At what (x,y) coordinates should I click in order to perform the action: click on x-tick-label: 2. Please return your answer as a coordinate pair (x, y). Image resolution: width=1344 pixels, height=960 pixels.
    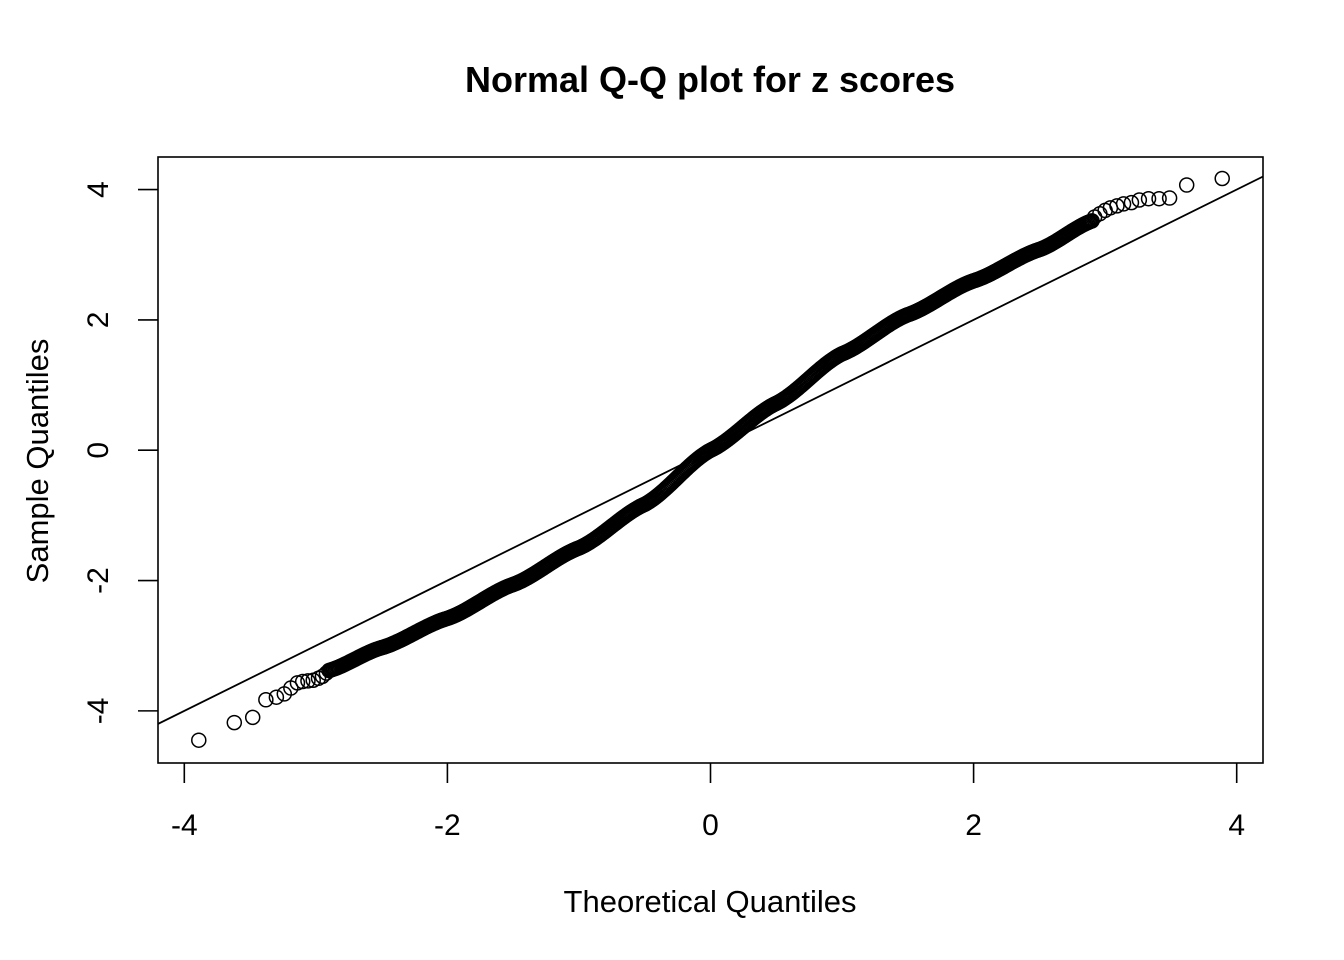
    Looking at the image, I should click on (973, 825).